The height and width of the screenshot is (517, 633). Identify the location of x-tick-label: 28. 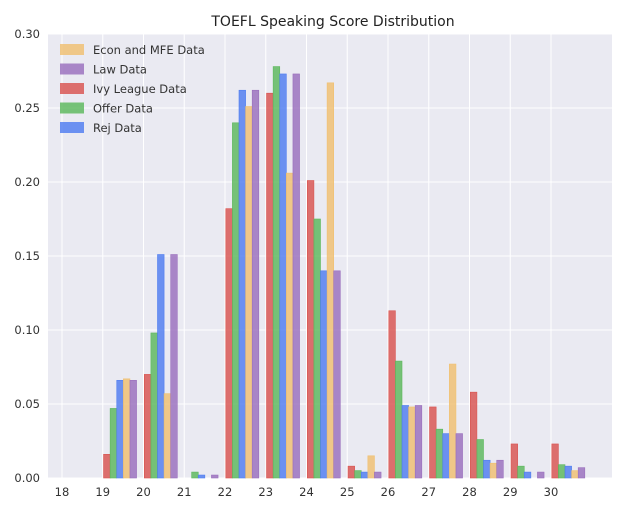
(469, 492).